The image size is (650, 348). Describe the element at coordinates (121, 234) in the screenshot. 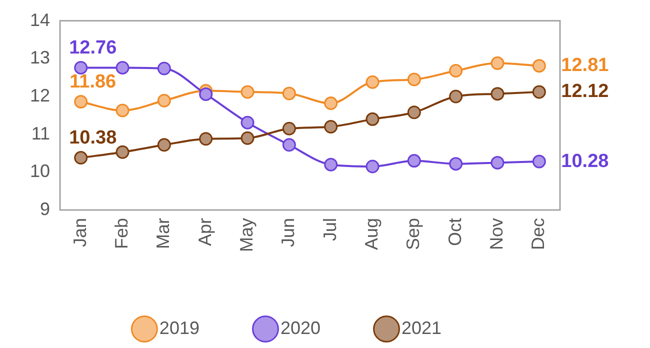

I see `x-tick-label: Feb` at that location.